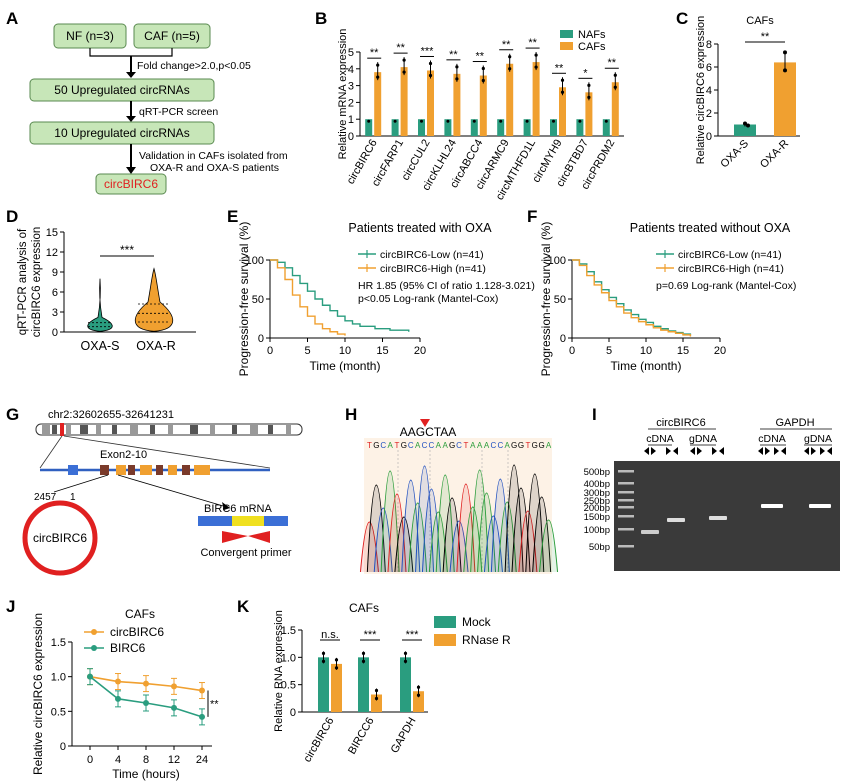 The width and height of the screenshot is (848, 782). Describe the element at coordinates (213, 156) in the screenshot. I see `step-3-label-line1: Validation in CAFs isolated from` at that location.